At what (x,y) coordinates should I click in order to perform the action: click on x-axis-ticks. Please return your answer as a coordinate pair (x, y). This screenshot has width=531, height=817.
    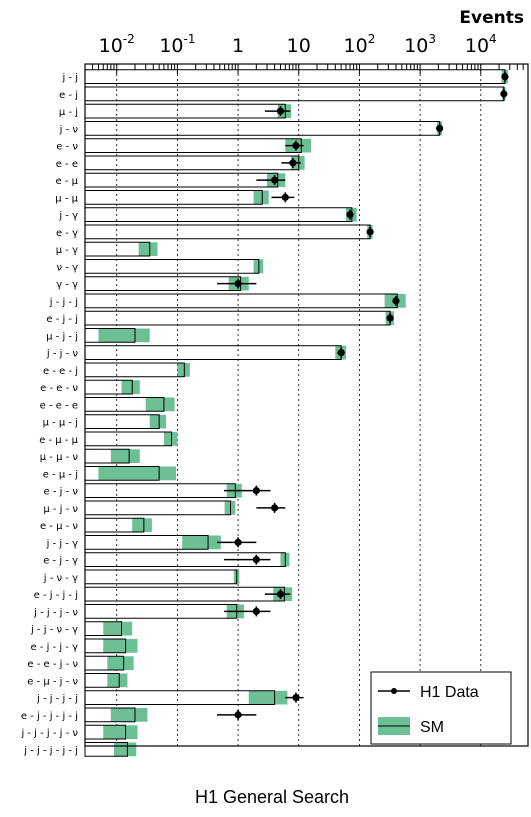
    Looking at the image, I should click on (306, 69).